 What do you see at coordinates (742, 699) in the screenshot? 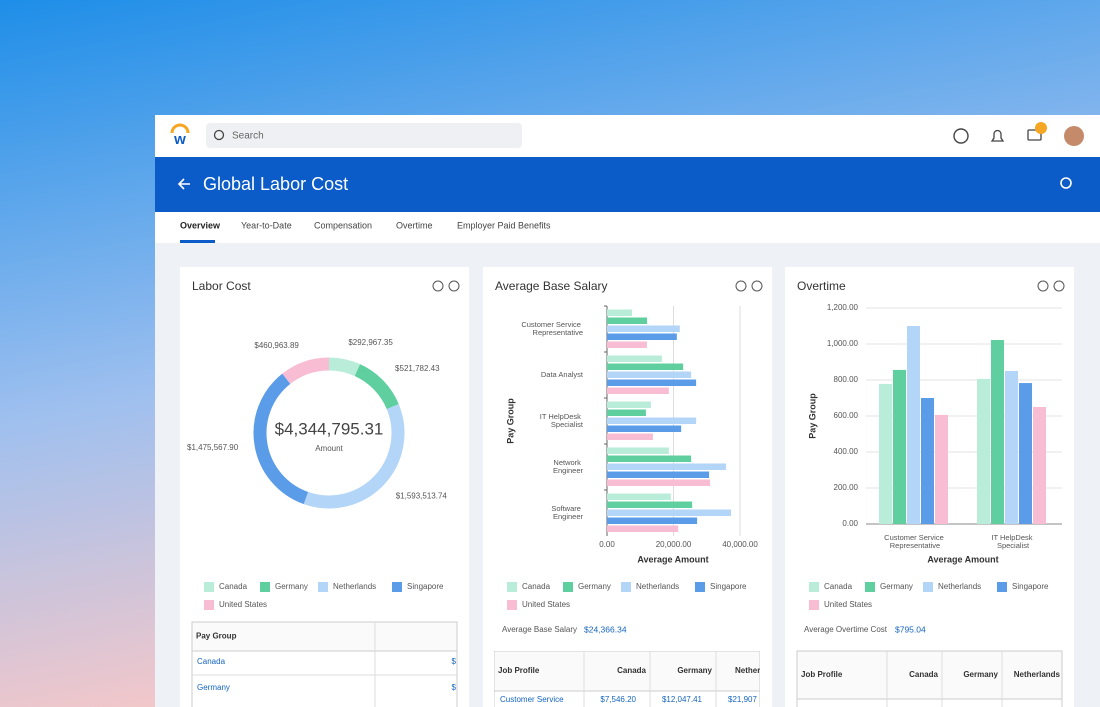
I see `table-cell: $21,907` at bounding box center [742, 699].